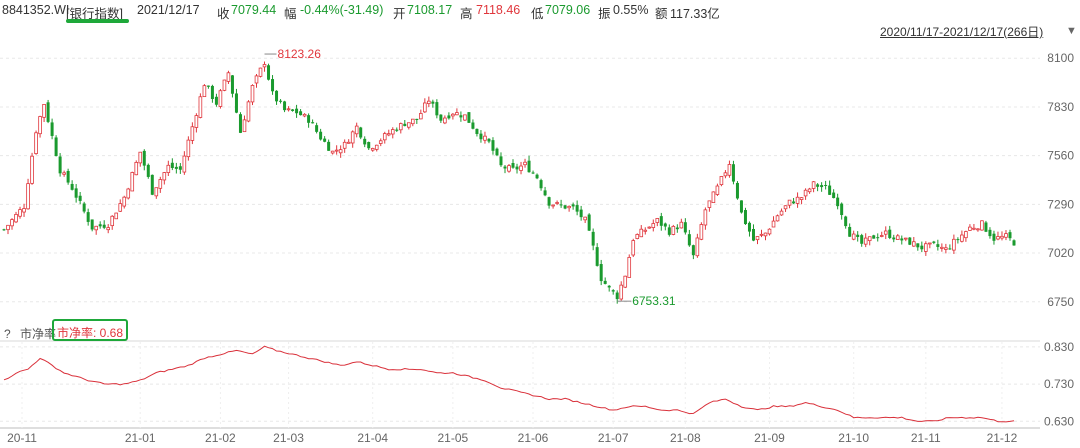 Image resolution: width=1080 pixels, height=448 pixels. Describe the element at coordinates (288, 438) in the screenshot. I see `x-tick: 21-03` at that location.